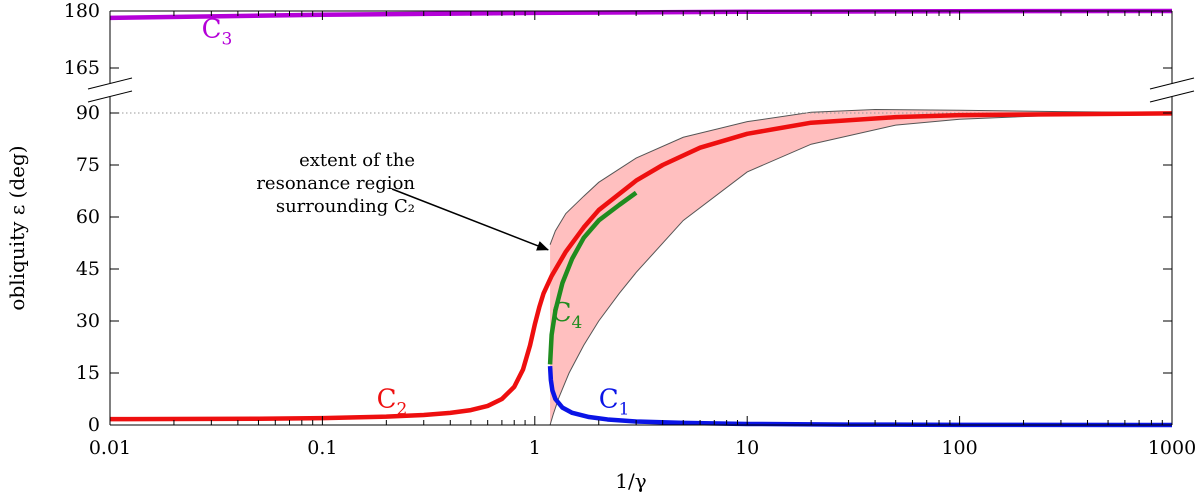 This screenshot has height=497, width=1200. Describe the element at coordinates (88, 373) in the screenshot. I see `y-tick-label: 15` at that location.